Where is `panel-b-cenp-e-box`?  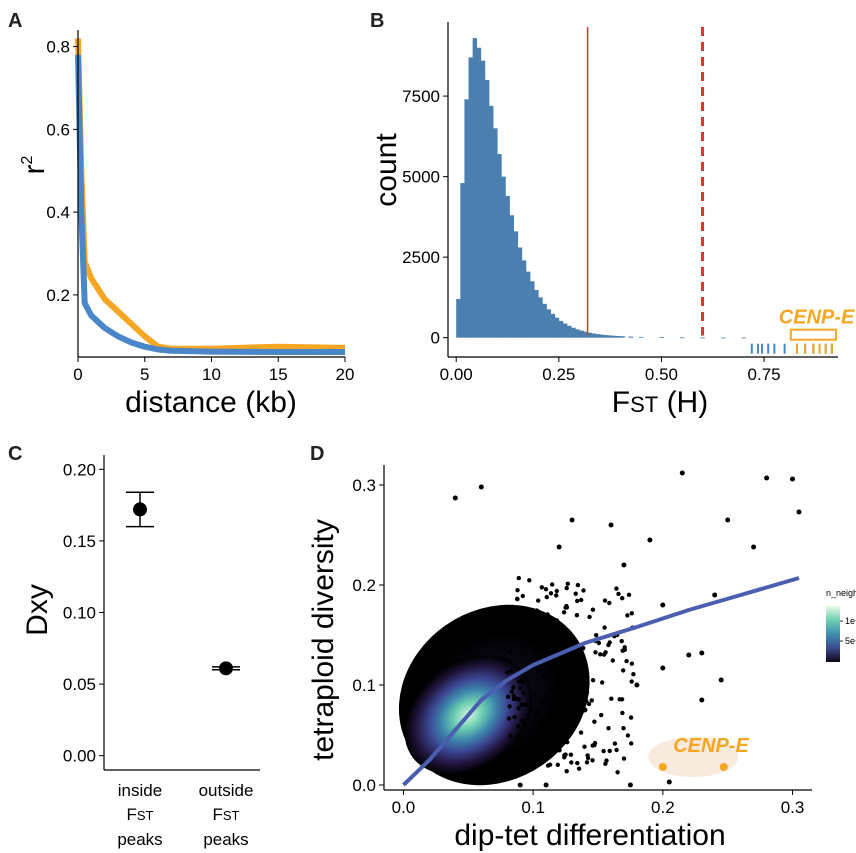
panel-b-cenp-e-box is located at coordinates (813, 334).